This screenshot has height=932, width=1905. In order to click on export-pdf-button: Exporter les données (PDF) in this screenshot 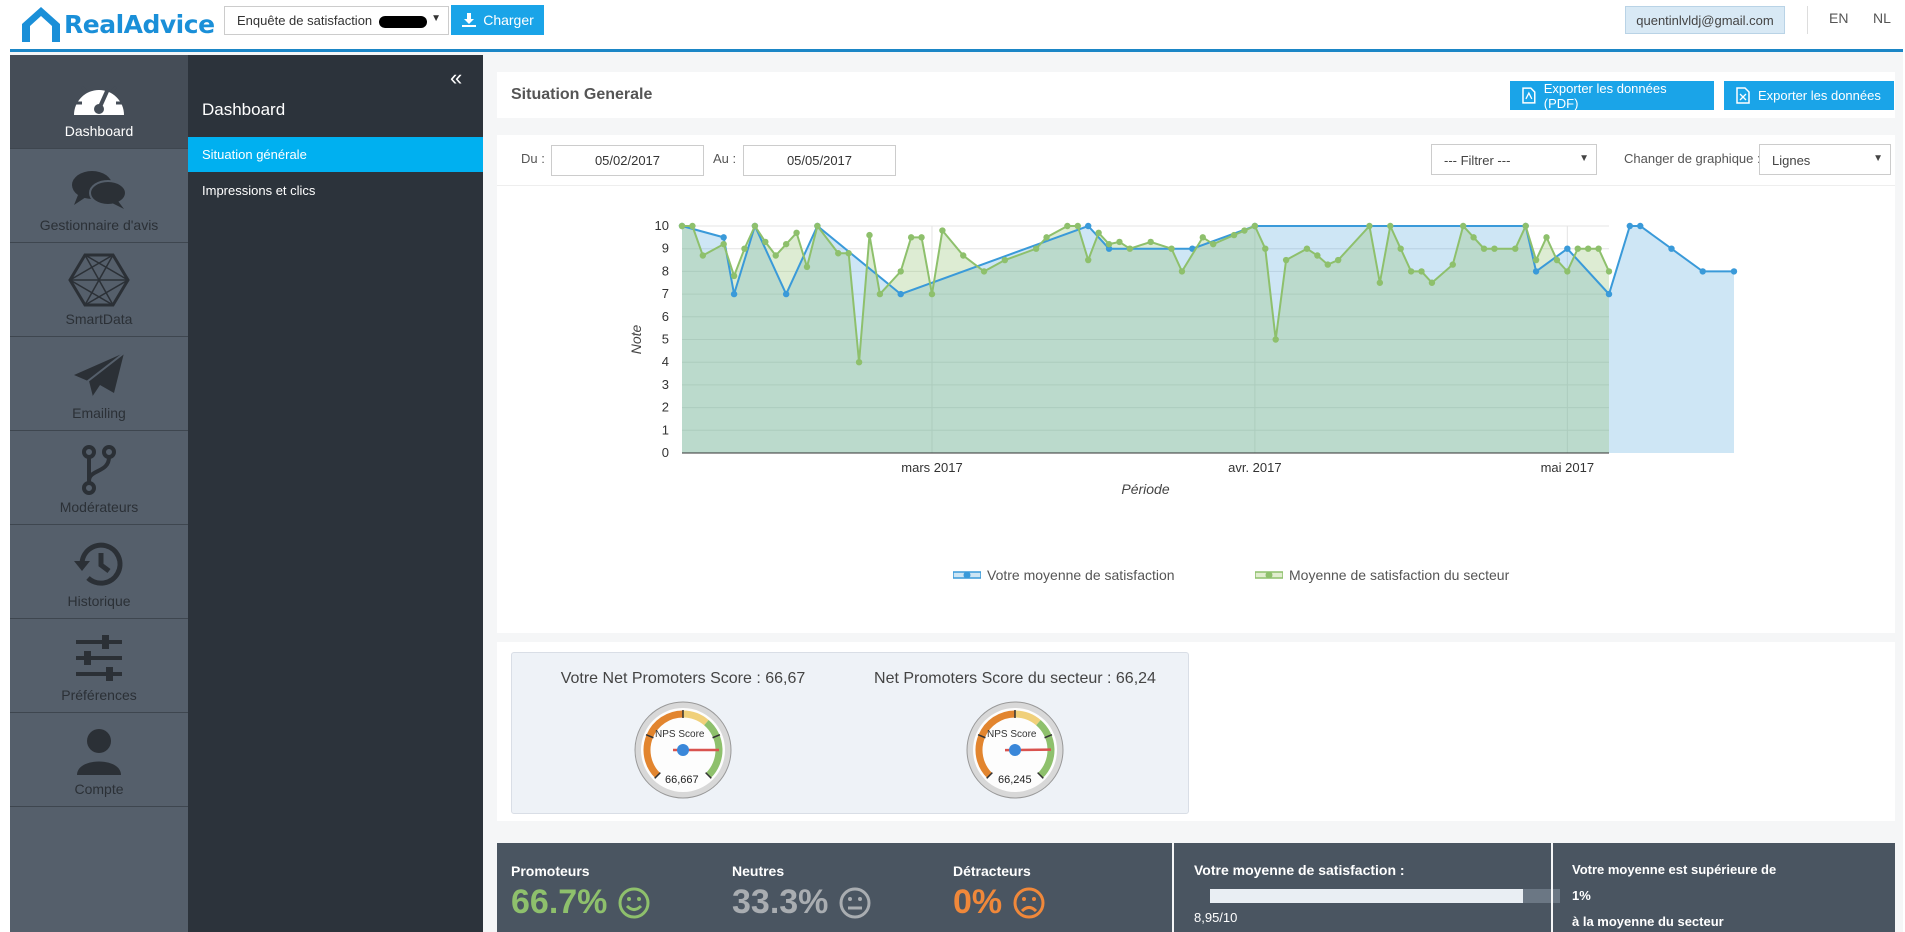, I will do `click(1612, 96)`.